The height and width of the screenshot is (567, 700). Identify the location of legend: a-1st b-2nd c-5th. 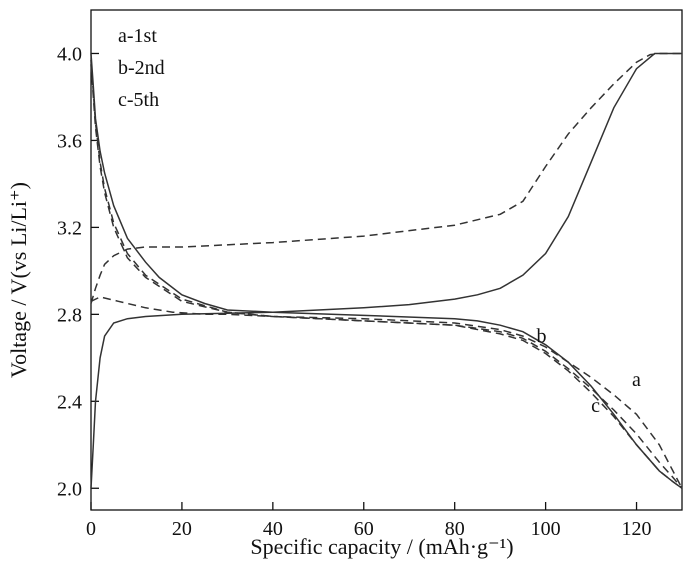
(141, 68).